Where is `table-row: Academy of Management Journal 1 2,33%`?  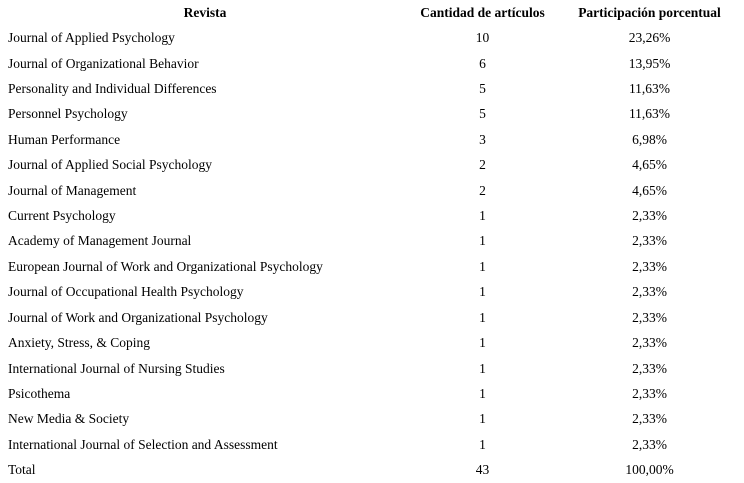 table-row: Academy of Management Journal 1 2,33% is located at coordinates (372, 241).